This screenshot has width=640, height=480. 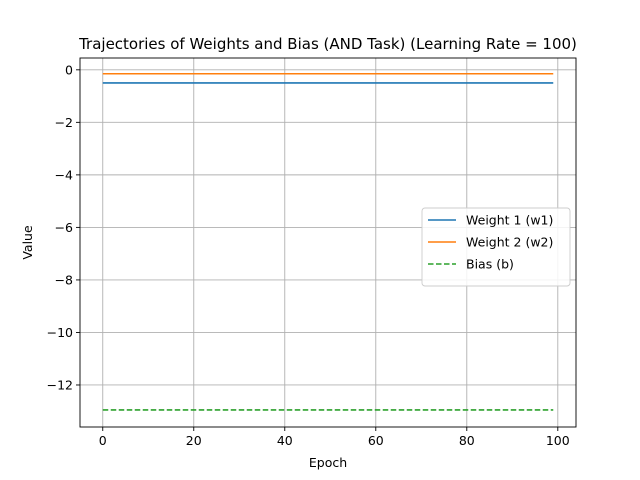 I want to click on x-tick-label: 80, so click(x=467, y=440).